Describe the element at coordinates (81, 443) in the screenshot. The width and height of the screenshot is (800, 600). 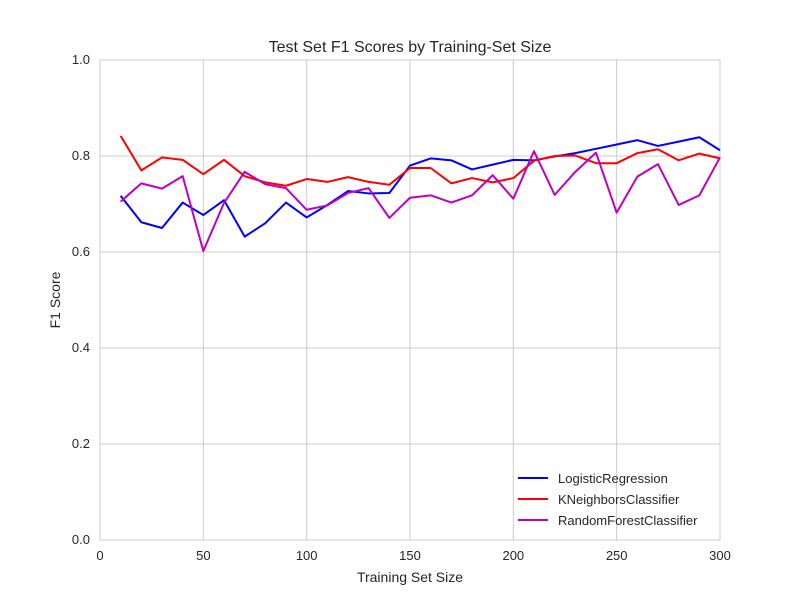
I see `y-tick-label: 0.2` at that location.